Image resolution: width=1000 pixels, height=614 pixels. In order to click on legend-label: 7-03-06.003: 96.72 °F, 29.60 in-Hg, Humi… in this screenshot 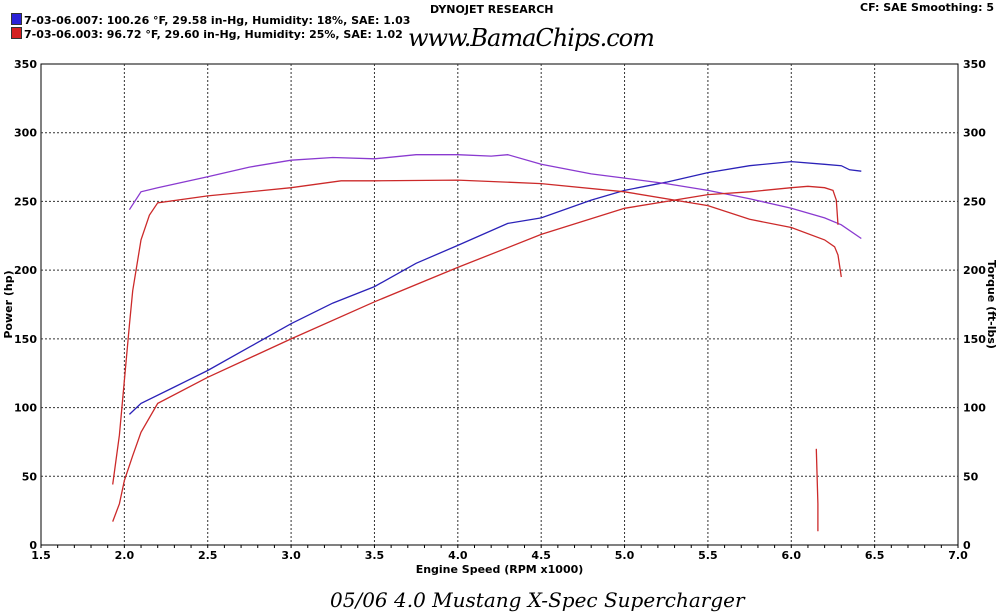, I will do `click(213, 34)`.